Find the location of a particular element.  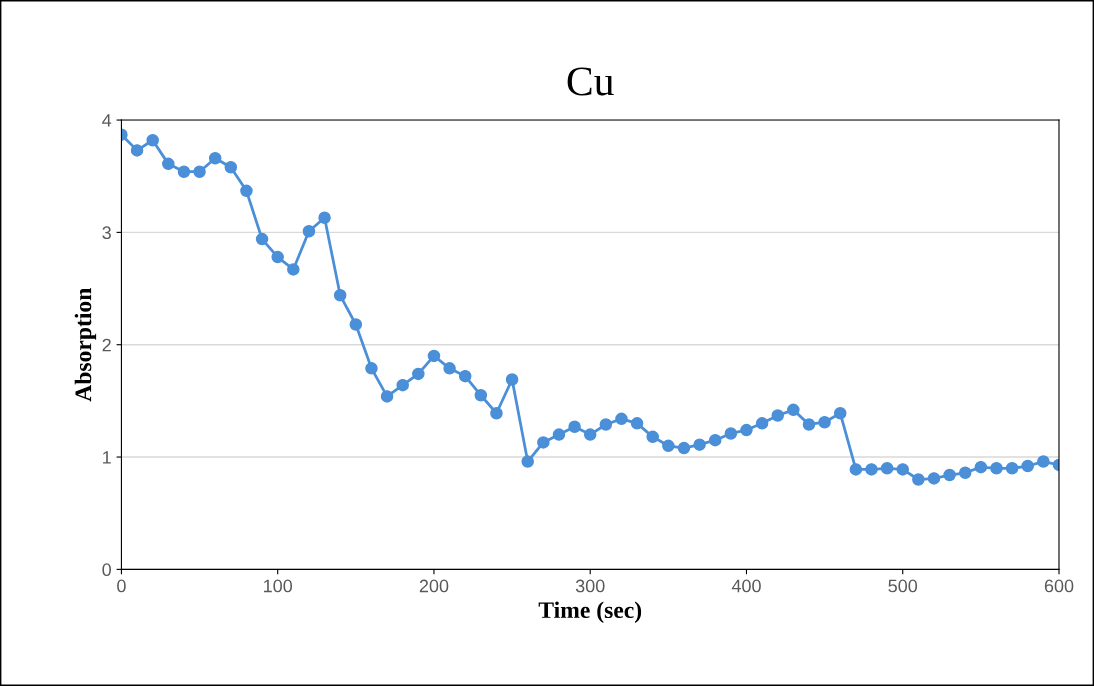

x-tick-label: 300 is located at coordinates (590, 586).